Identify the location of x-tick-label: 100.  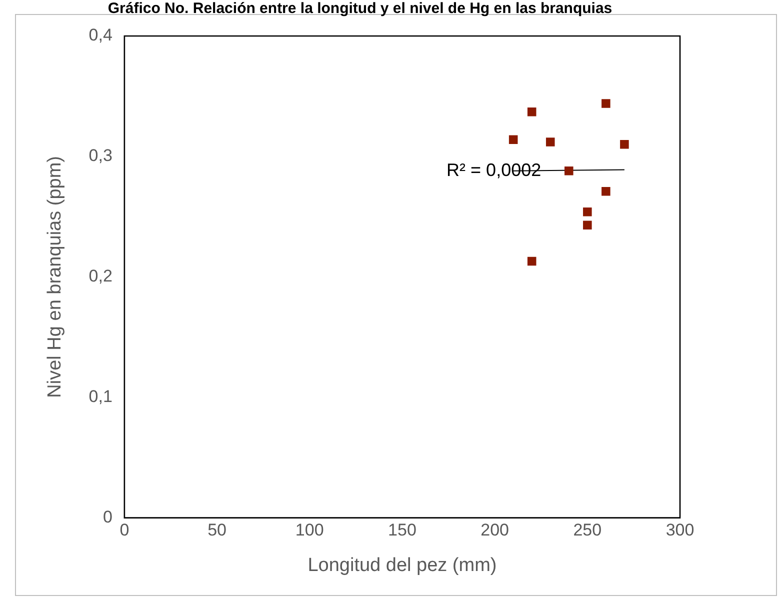
(309, 530).